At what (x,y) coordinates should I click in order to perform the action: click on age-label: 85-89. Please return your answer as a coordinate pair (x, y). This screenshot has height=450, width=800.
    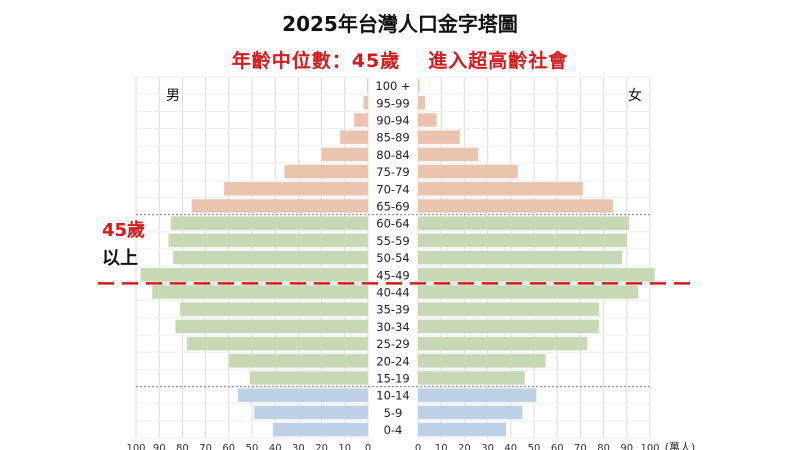
    Looking at the image, I should click on (392, 138).